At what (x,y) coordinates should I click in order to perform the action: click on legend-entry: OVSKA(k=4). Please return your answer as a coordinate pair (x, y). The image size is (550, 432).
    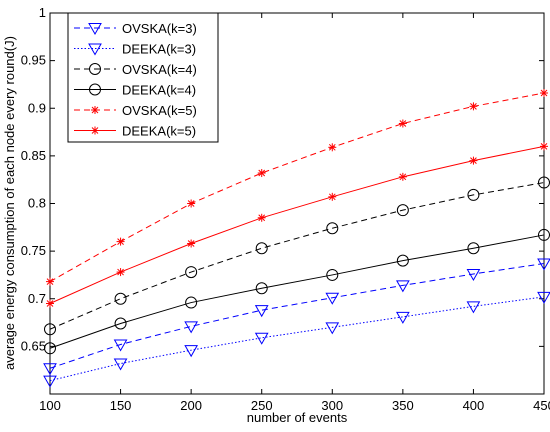
    Looking at the image, I should click on (135, 69).